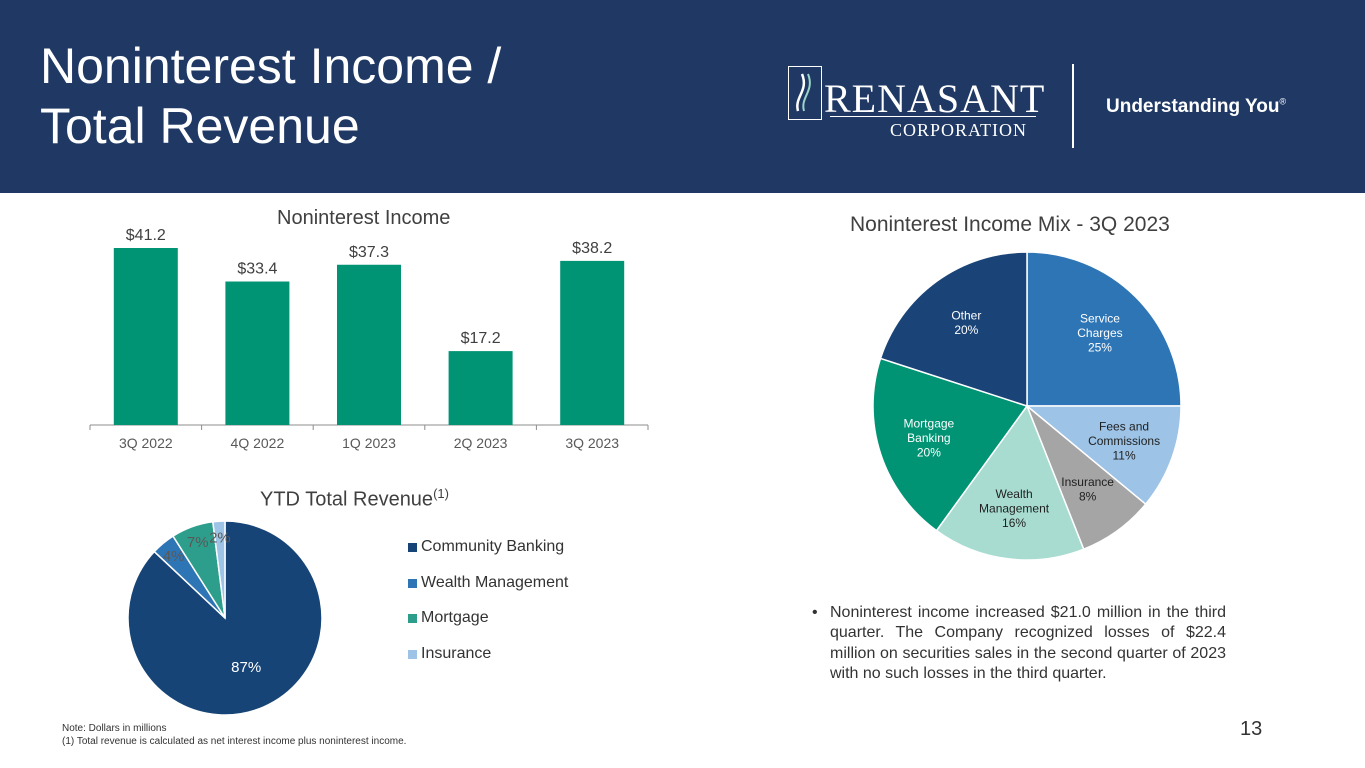 Image resolution: width=1365 pixels, height=768 pixels. I want to click on x-tick-label: 1Q 2023, so click(369, 443).